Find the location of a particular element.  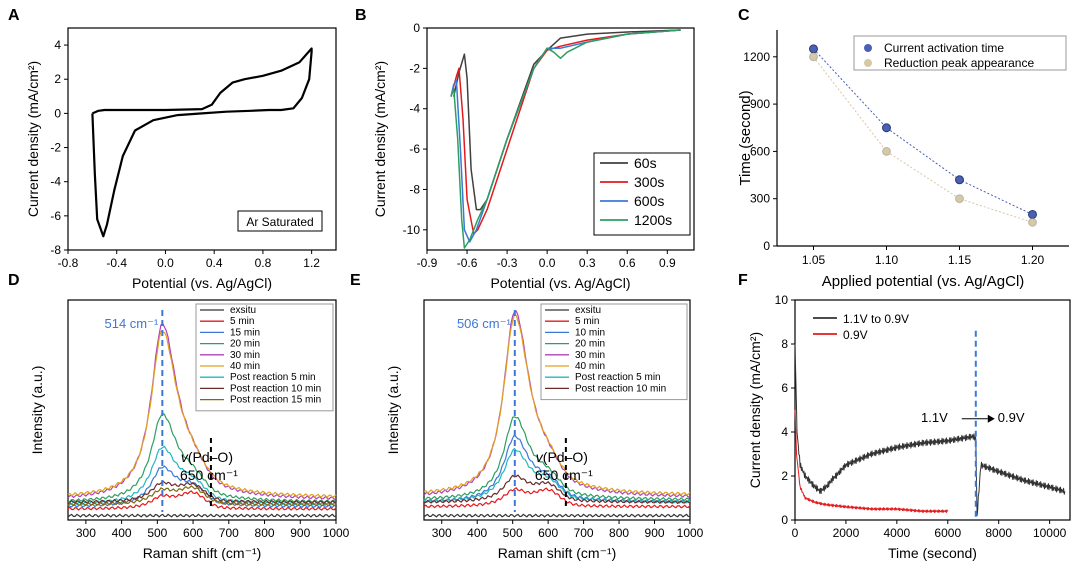

annotation-ar-saturated: Ar Saturated is located at coordinates (279, 222).